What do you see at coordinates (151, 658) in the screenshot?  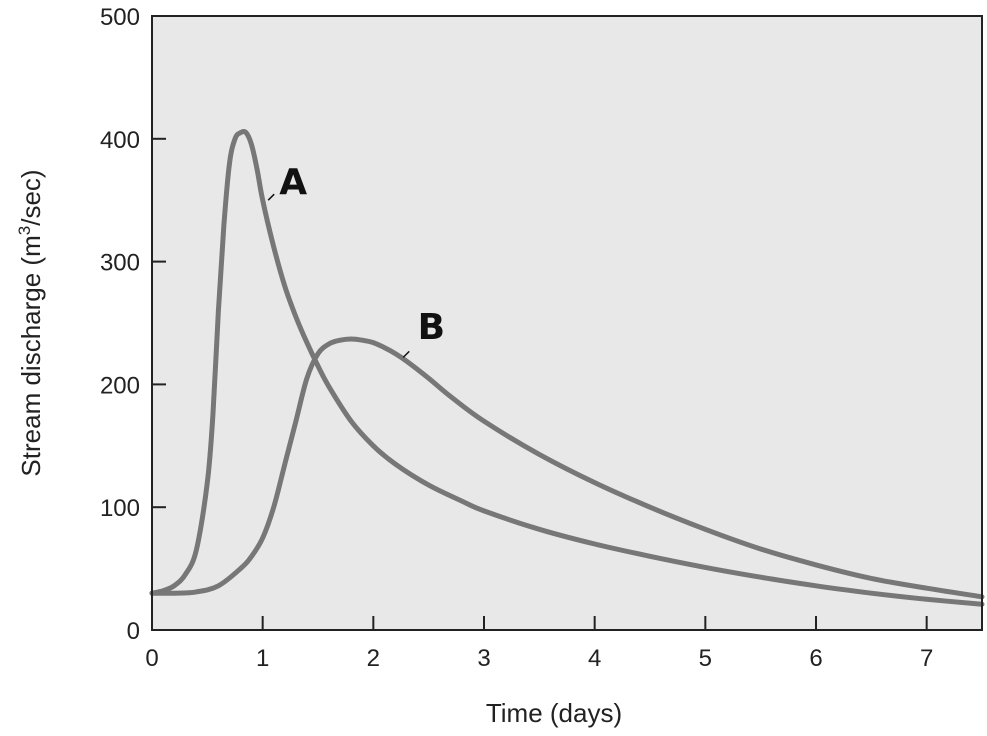 I see `x-tick-label: 0` at bounding box center [151, 658].